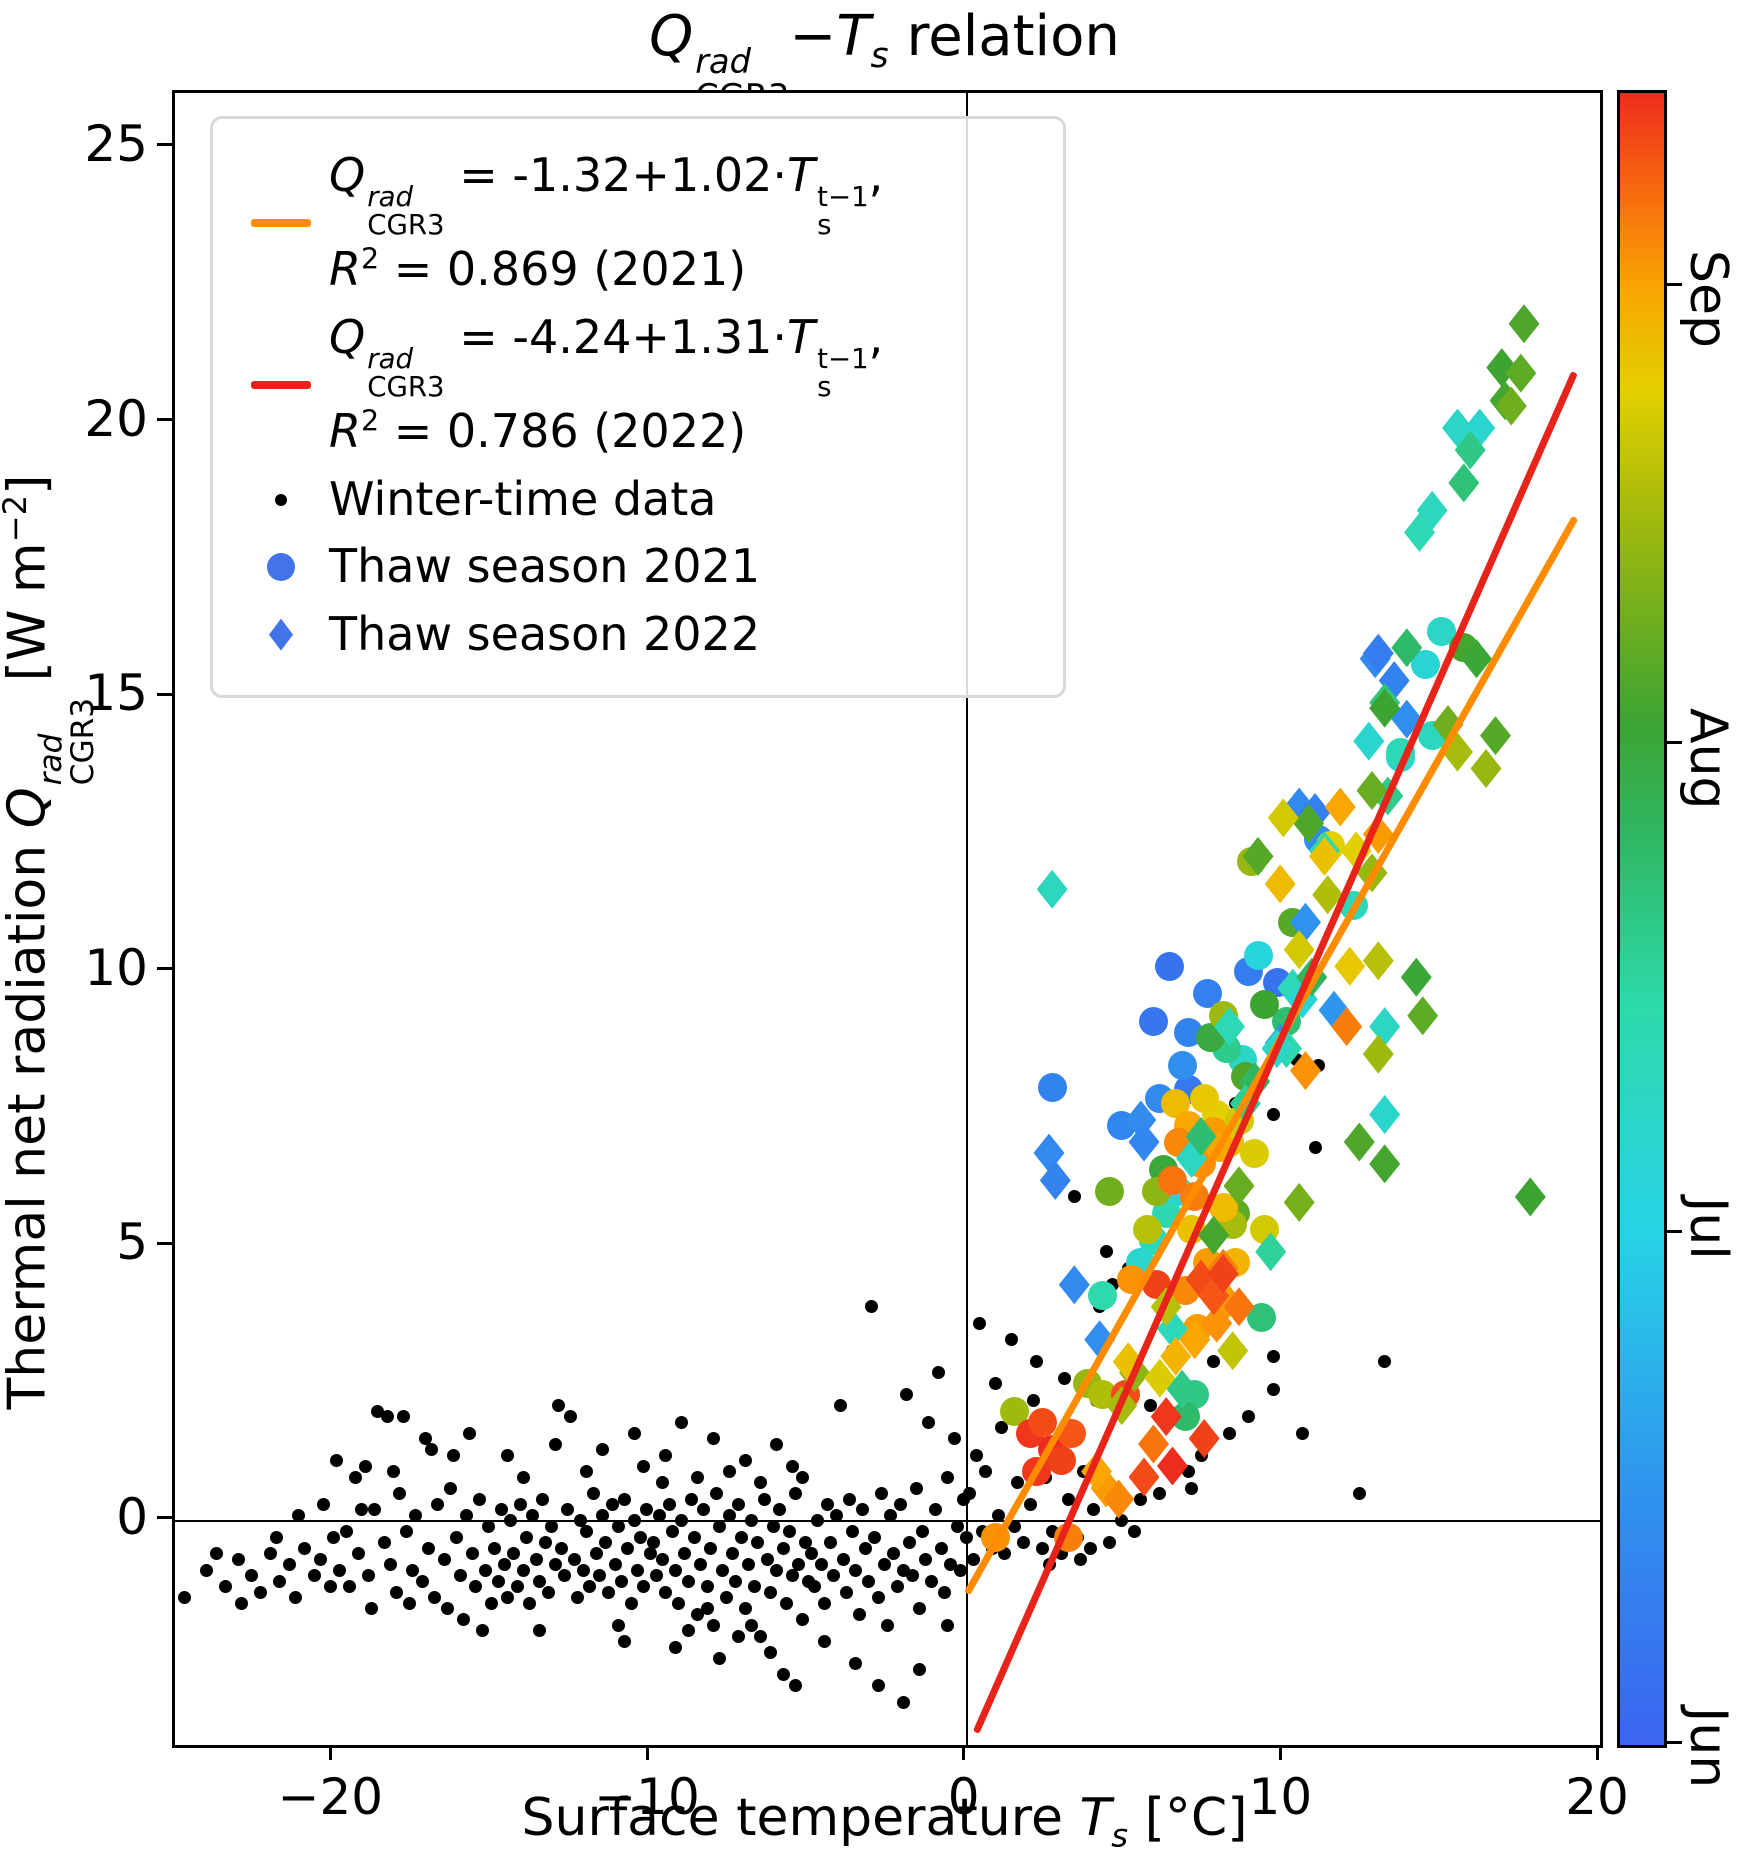 This screenshot has width=1749, height=1854. What do you see at coordinates (116, 143) in the screenshot?
I see `y-tick-label: 25` at bounding box center [116, 143].